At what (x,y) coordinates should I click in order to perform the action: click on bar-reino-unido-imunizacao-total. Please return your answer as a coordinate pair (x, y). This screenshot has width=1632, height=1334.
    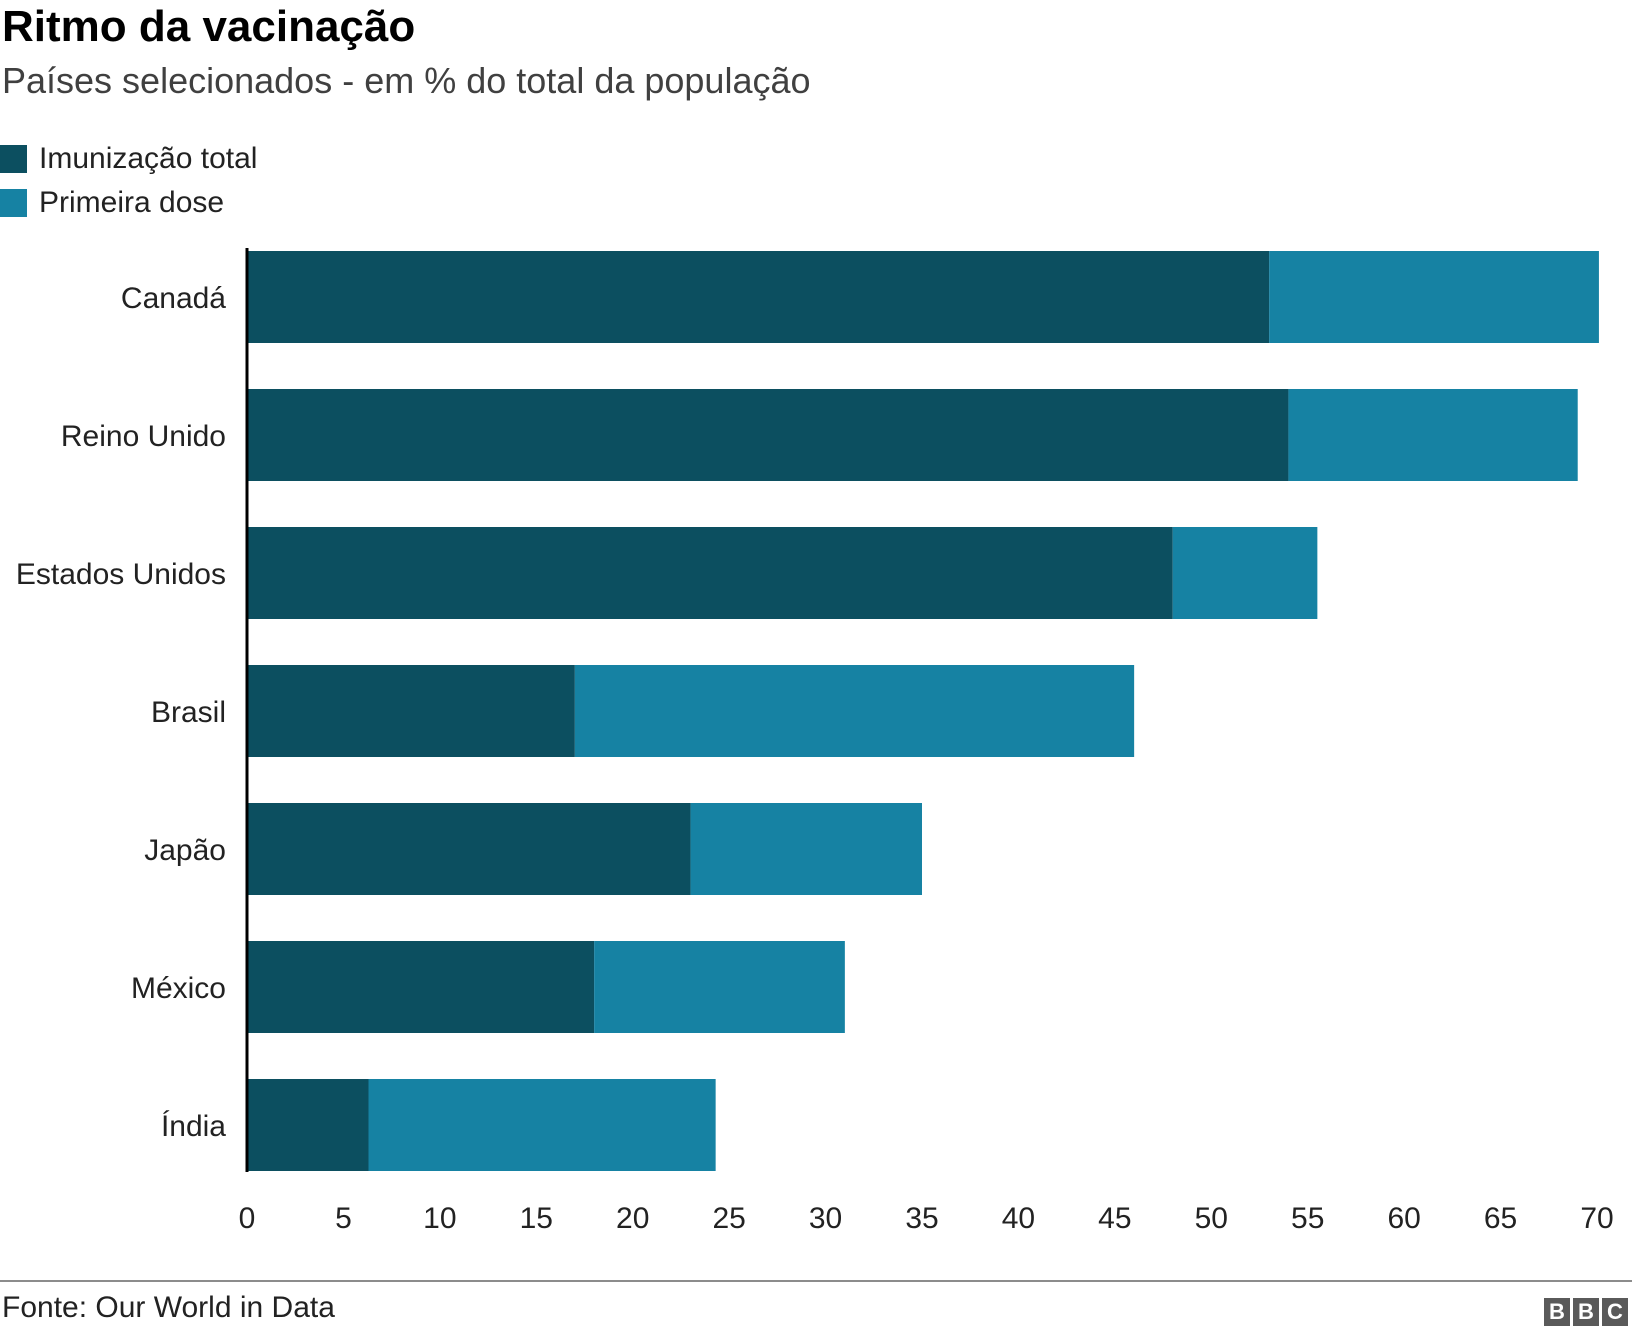
    Looking at the image, I should click on (768, 435).